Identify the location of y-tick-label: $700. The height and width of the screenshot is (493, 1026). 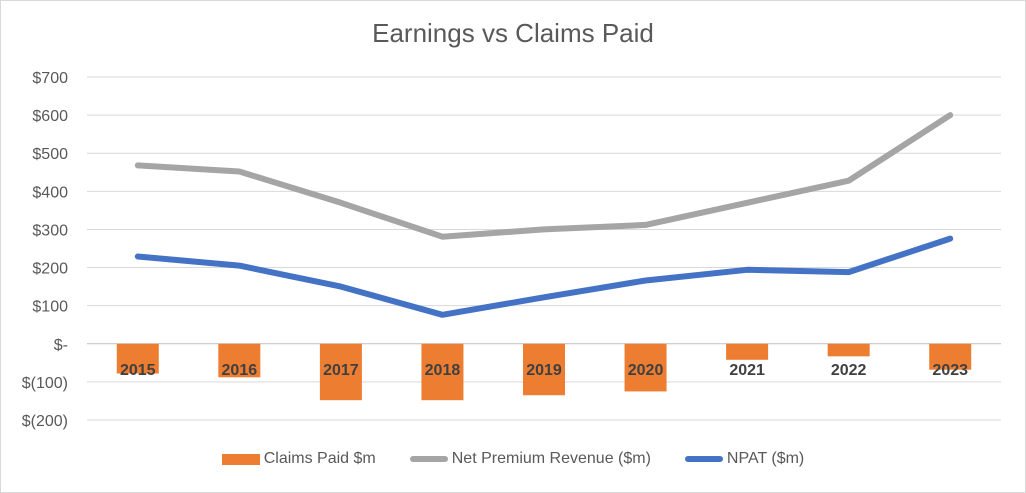
(50, 78).